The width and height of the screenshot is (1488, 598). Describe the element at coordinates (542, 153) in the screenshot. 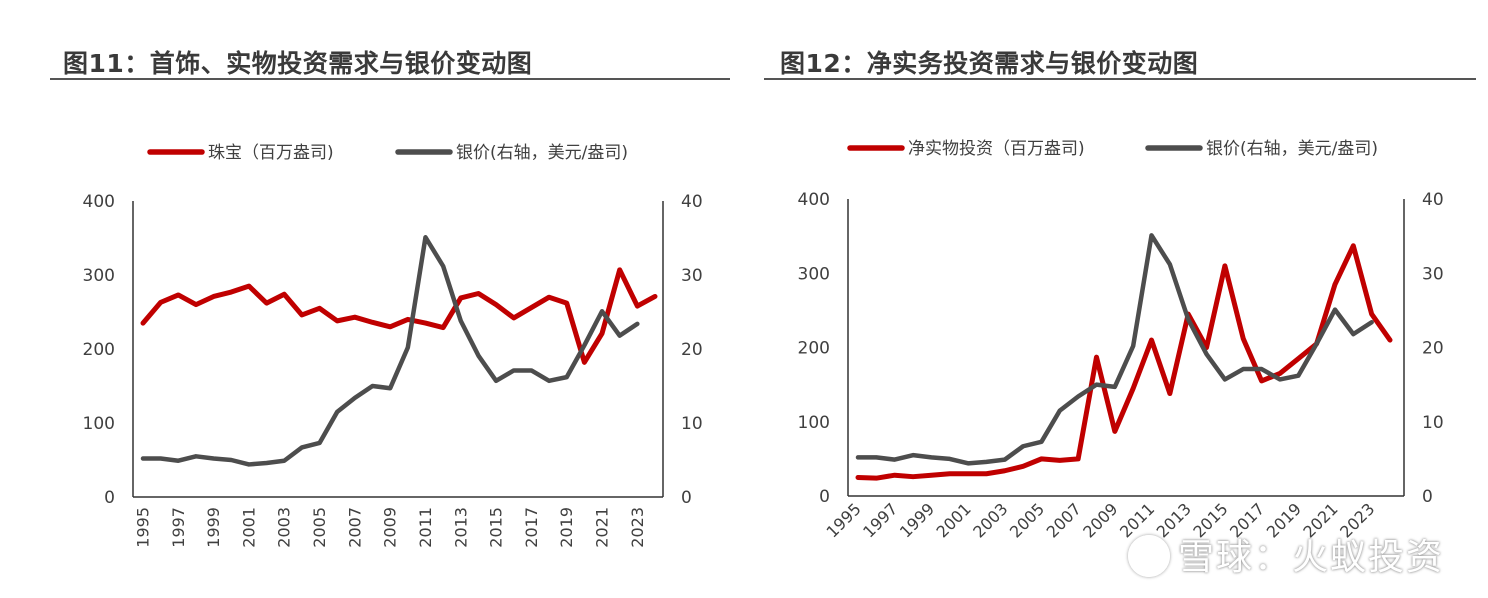

I see `left-legend-label-1: 银价(右轴，美元/盎司)` at that location.